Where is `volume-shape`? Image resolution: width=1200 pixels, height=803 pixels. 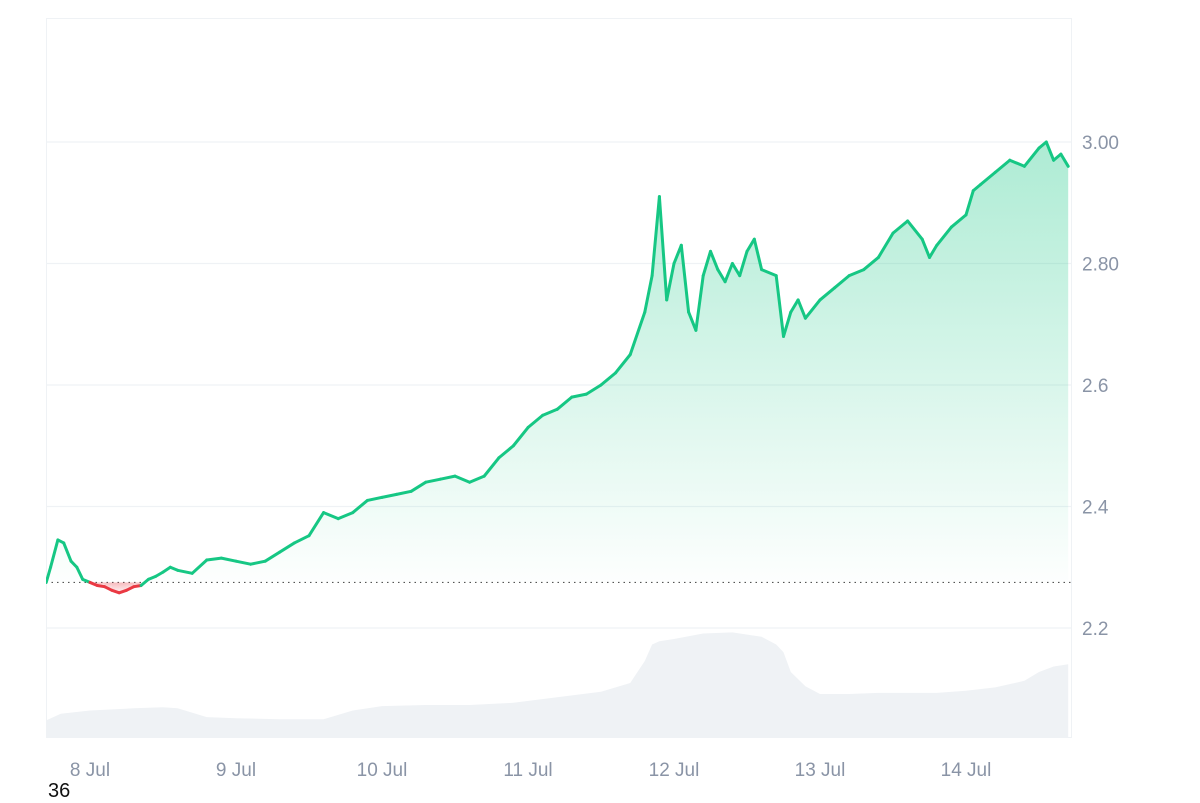 volume-shape is located at coordinates (557, 685).